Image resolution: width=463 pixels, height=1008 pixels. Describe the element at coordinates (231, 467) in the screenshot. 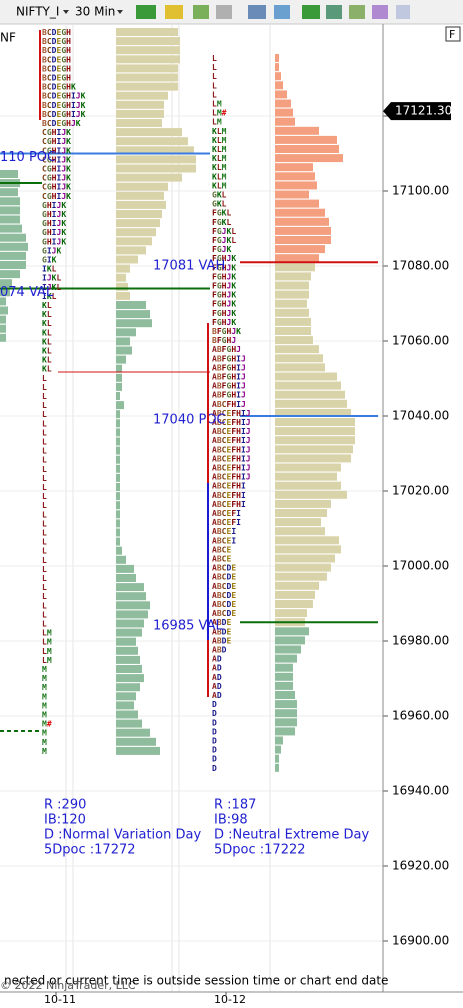

I see `tpo-row: ABCEFHIJ` at that location.